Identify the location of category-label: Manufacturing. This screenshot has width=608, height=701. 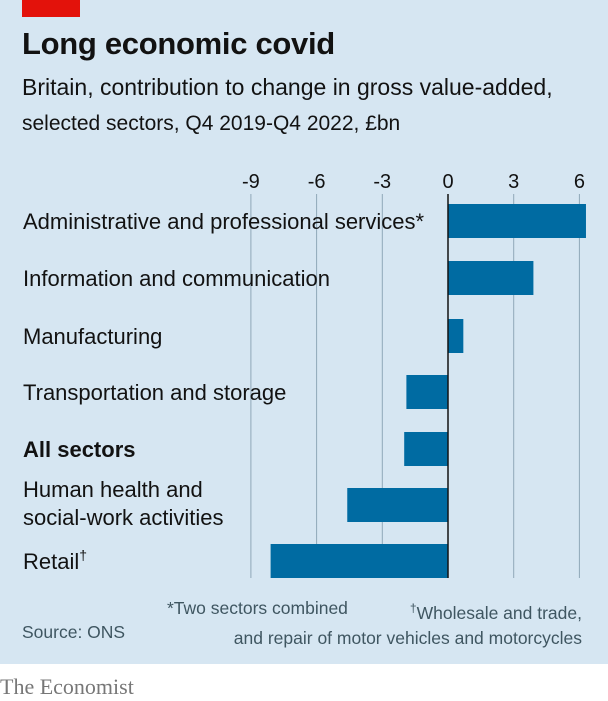
(92, 336).